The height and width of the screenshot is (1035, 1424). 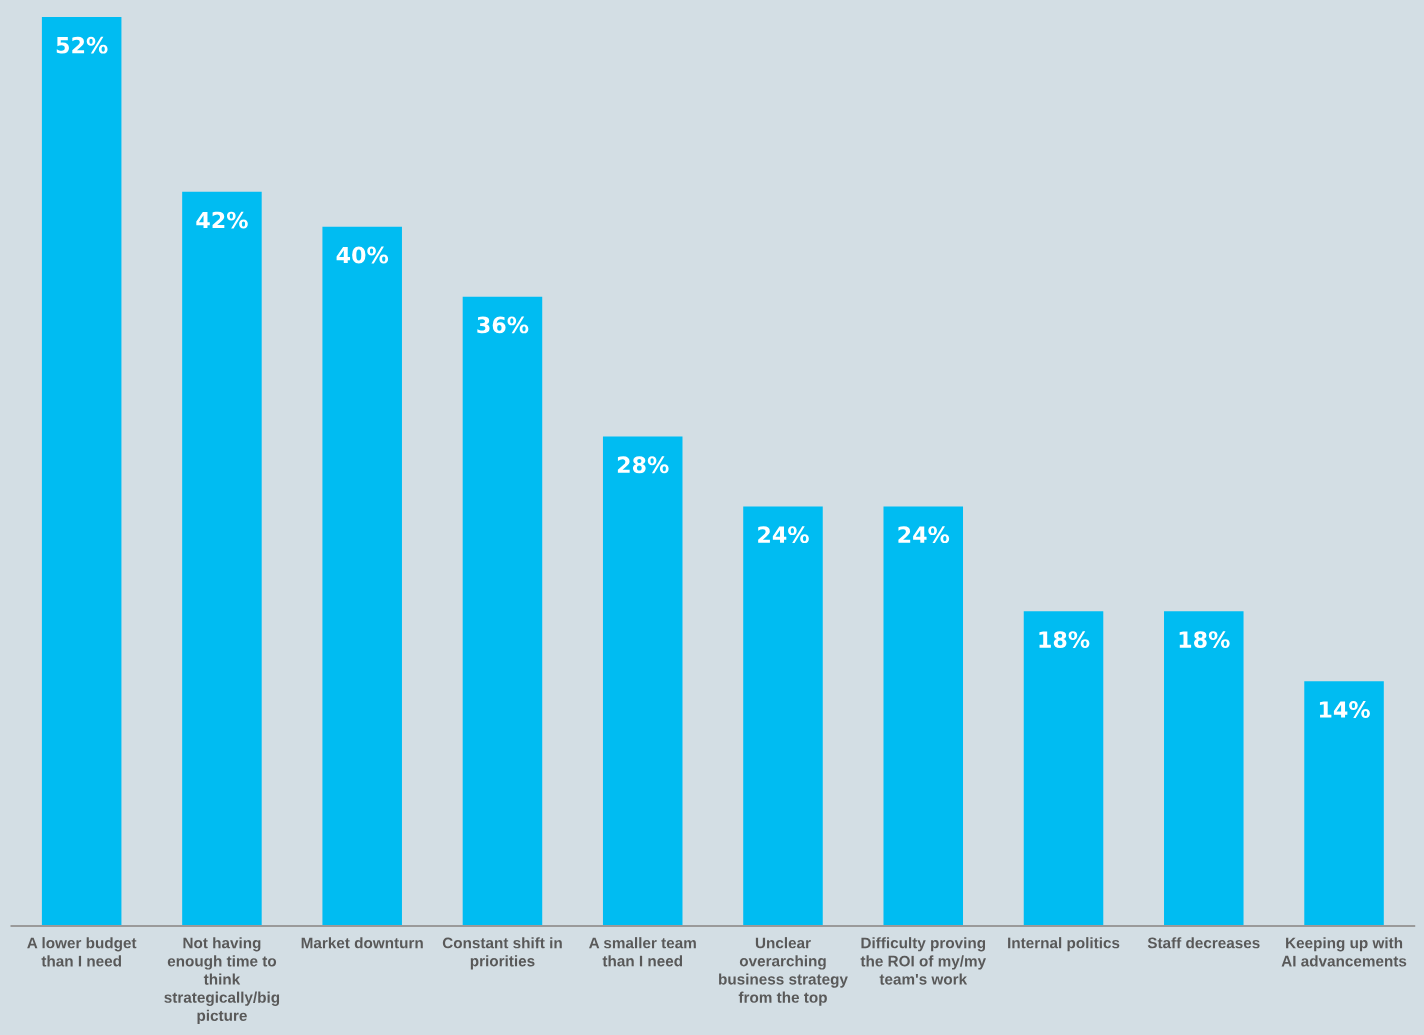 I want to click on x-tick-label: A lower budget than I need, so click(x=82, y=952).